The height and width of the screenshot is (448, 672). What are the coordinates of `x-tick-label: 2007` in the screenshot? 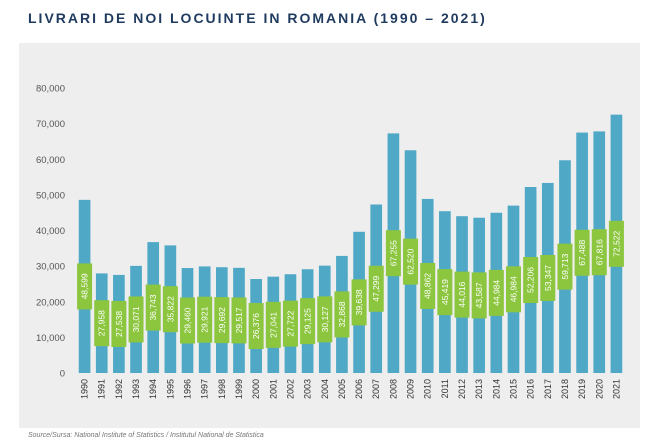 It's located at (376, 389).